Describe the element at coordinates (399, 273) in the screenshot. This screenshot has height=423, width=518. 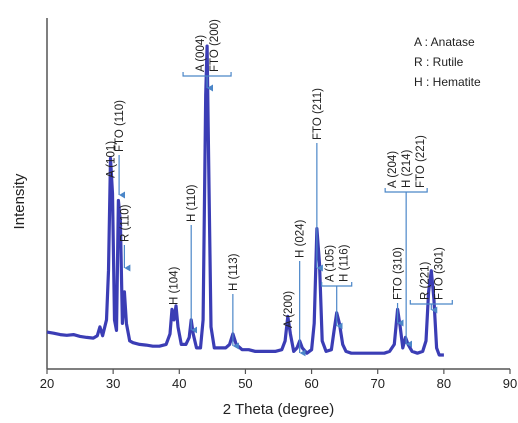
I see `peak-label: FTO (310)` at that location.